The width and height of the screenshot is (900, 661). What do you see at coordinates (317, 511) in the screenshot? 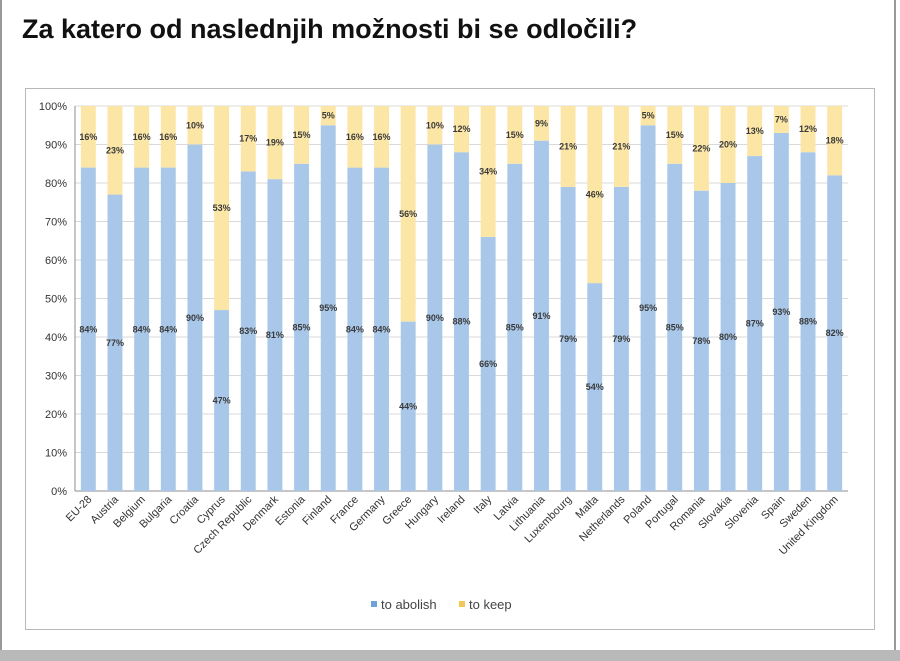
I see `x-category-label: Finland` at bounding box center [317, 511].